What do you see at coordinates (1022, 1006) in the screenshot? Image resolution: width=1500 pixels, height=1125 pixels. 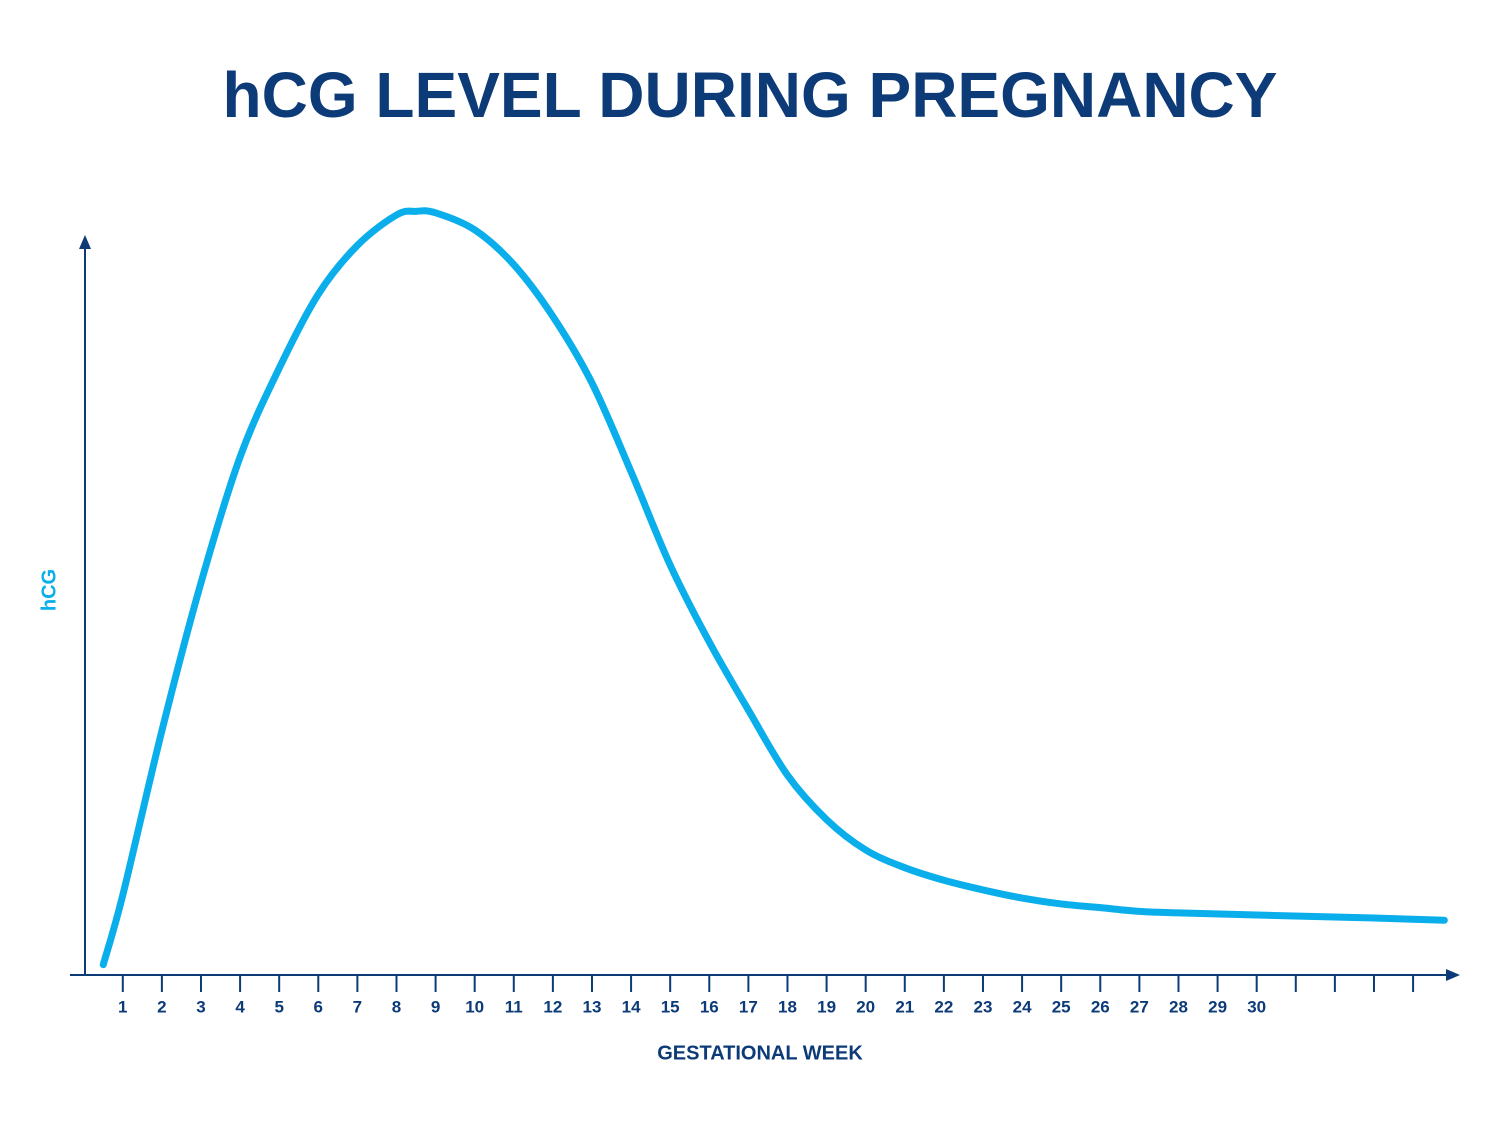 I see `x-tick-label: 24` at bounding box center [1022, 1006].